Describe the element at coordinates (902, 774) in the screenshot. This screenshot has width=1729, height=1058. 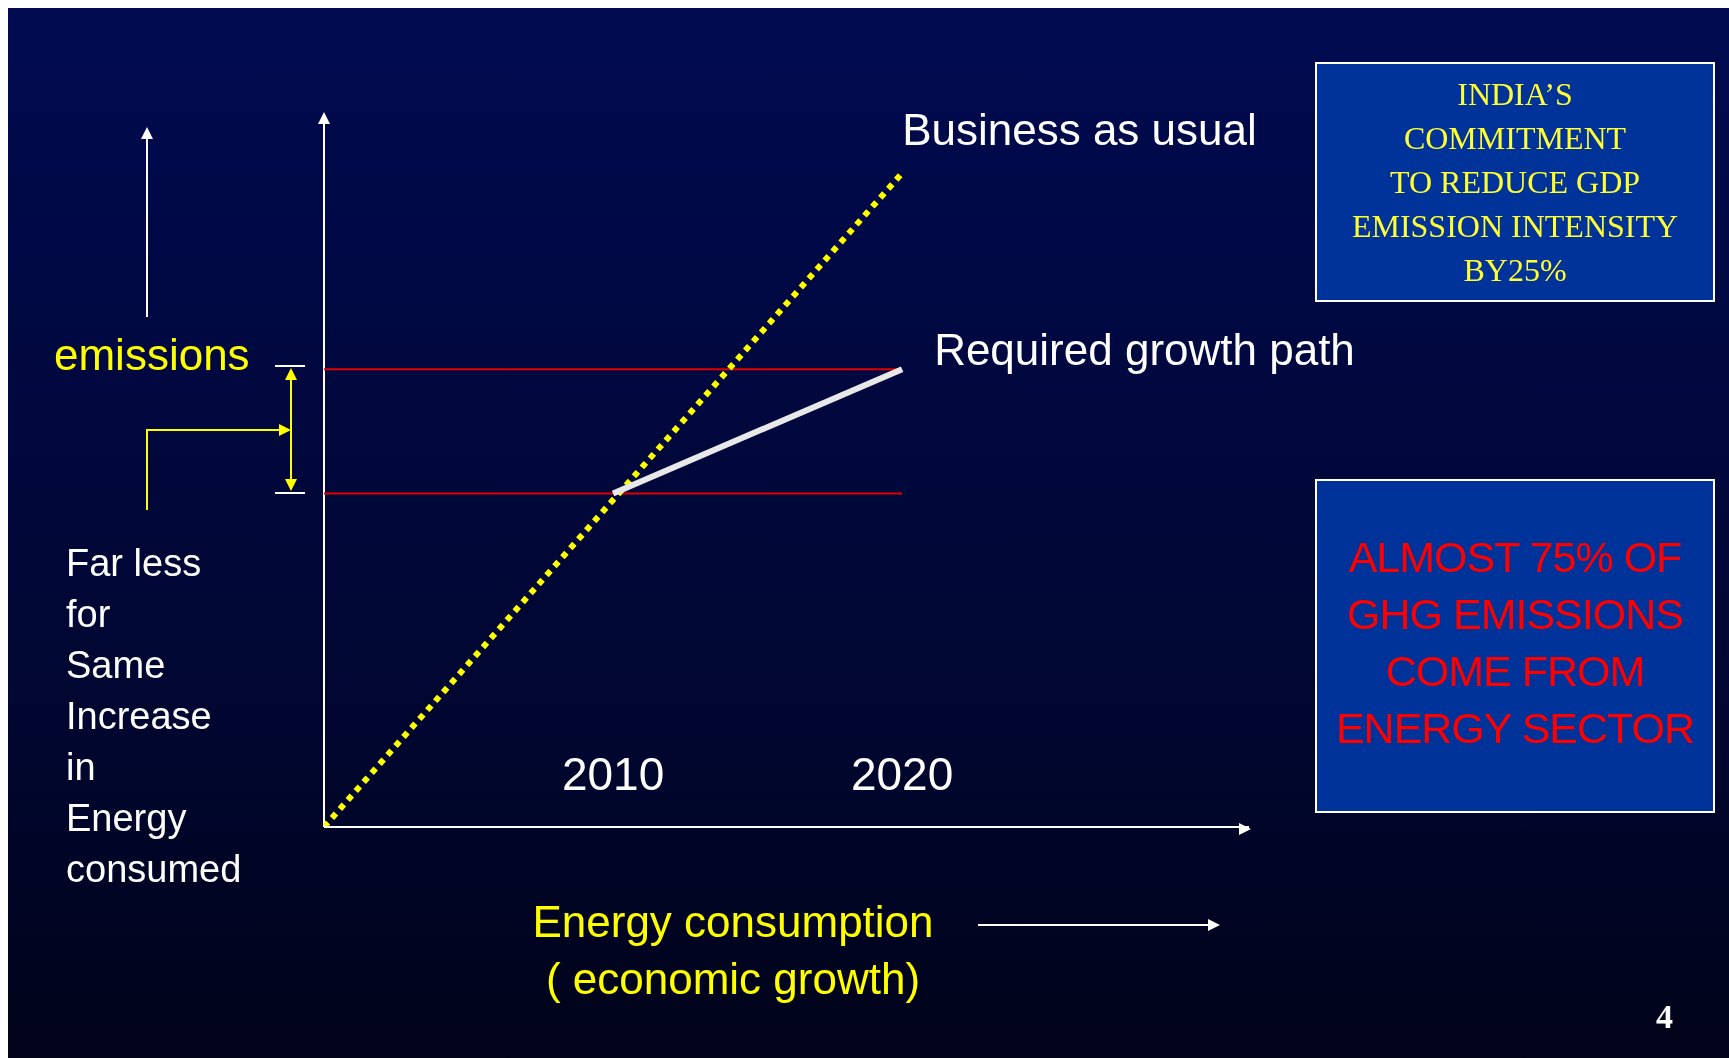
I see `x-tick-label: 2020` at that location.